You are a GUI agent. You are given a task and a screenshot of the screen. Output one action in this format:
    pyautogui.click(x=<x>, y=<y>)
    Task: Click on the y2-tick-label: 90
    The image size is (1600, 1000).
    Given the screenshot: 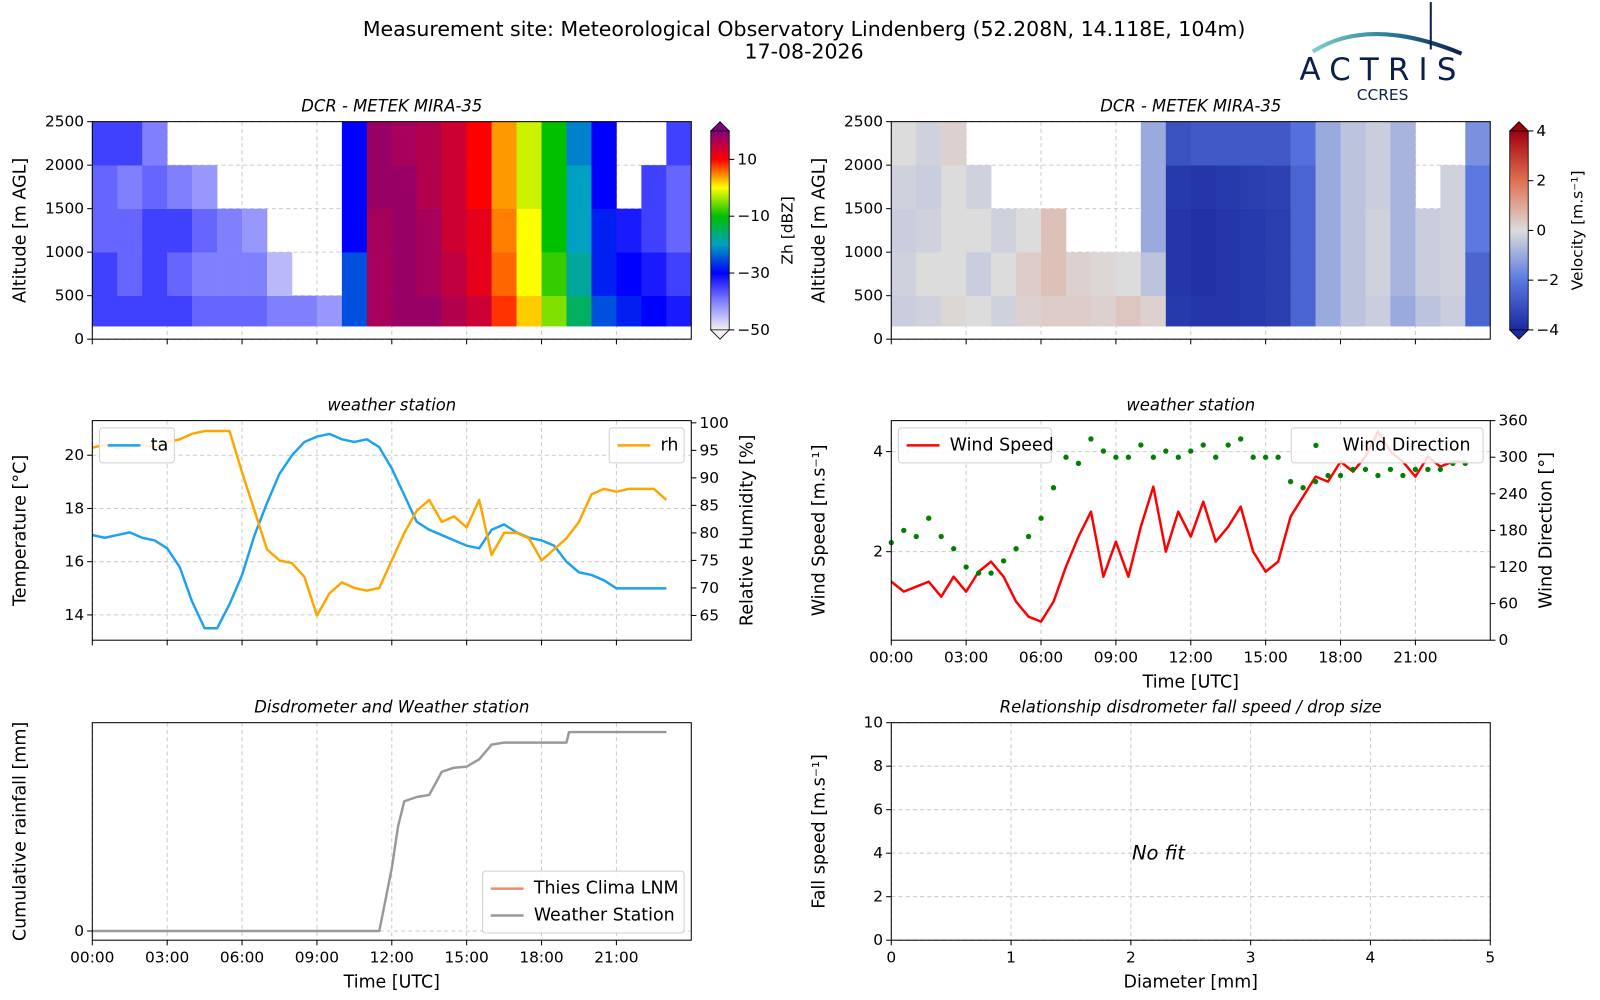 What is the action you would take?
    pyautogui.click(x=709, y=478)
    